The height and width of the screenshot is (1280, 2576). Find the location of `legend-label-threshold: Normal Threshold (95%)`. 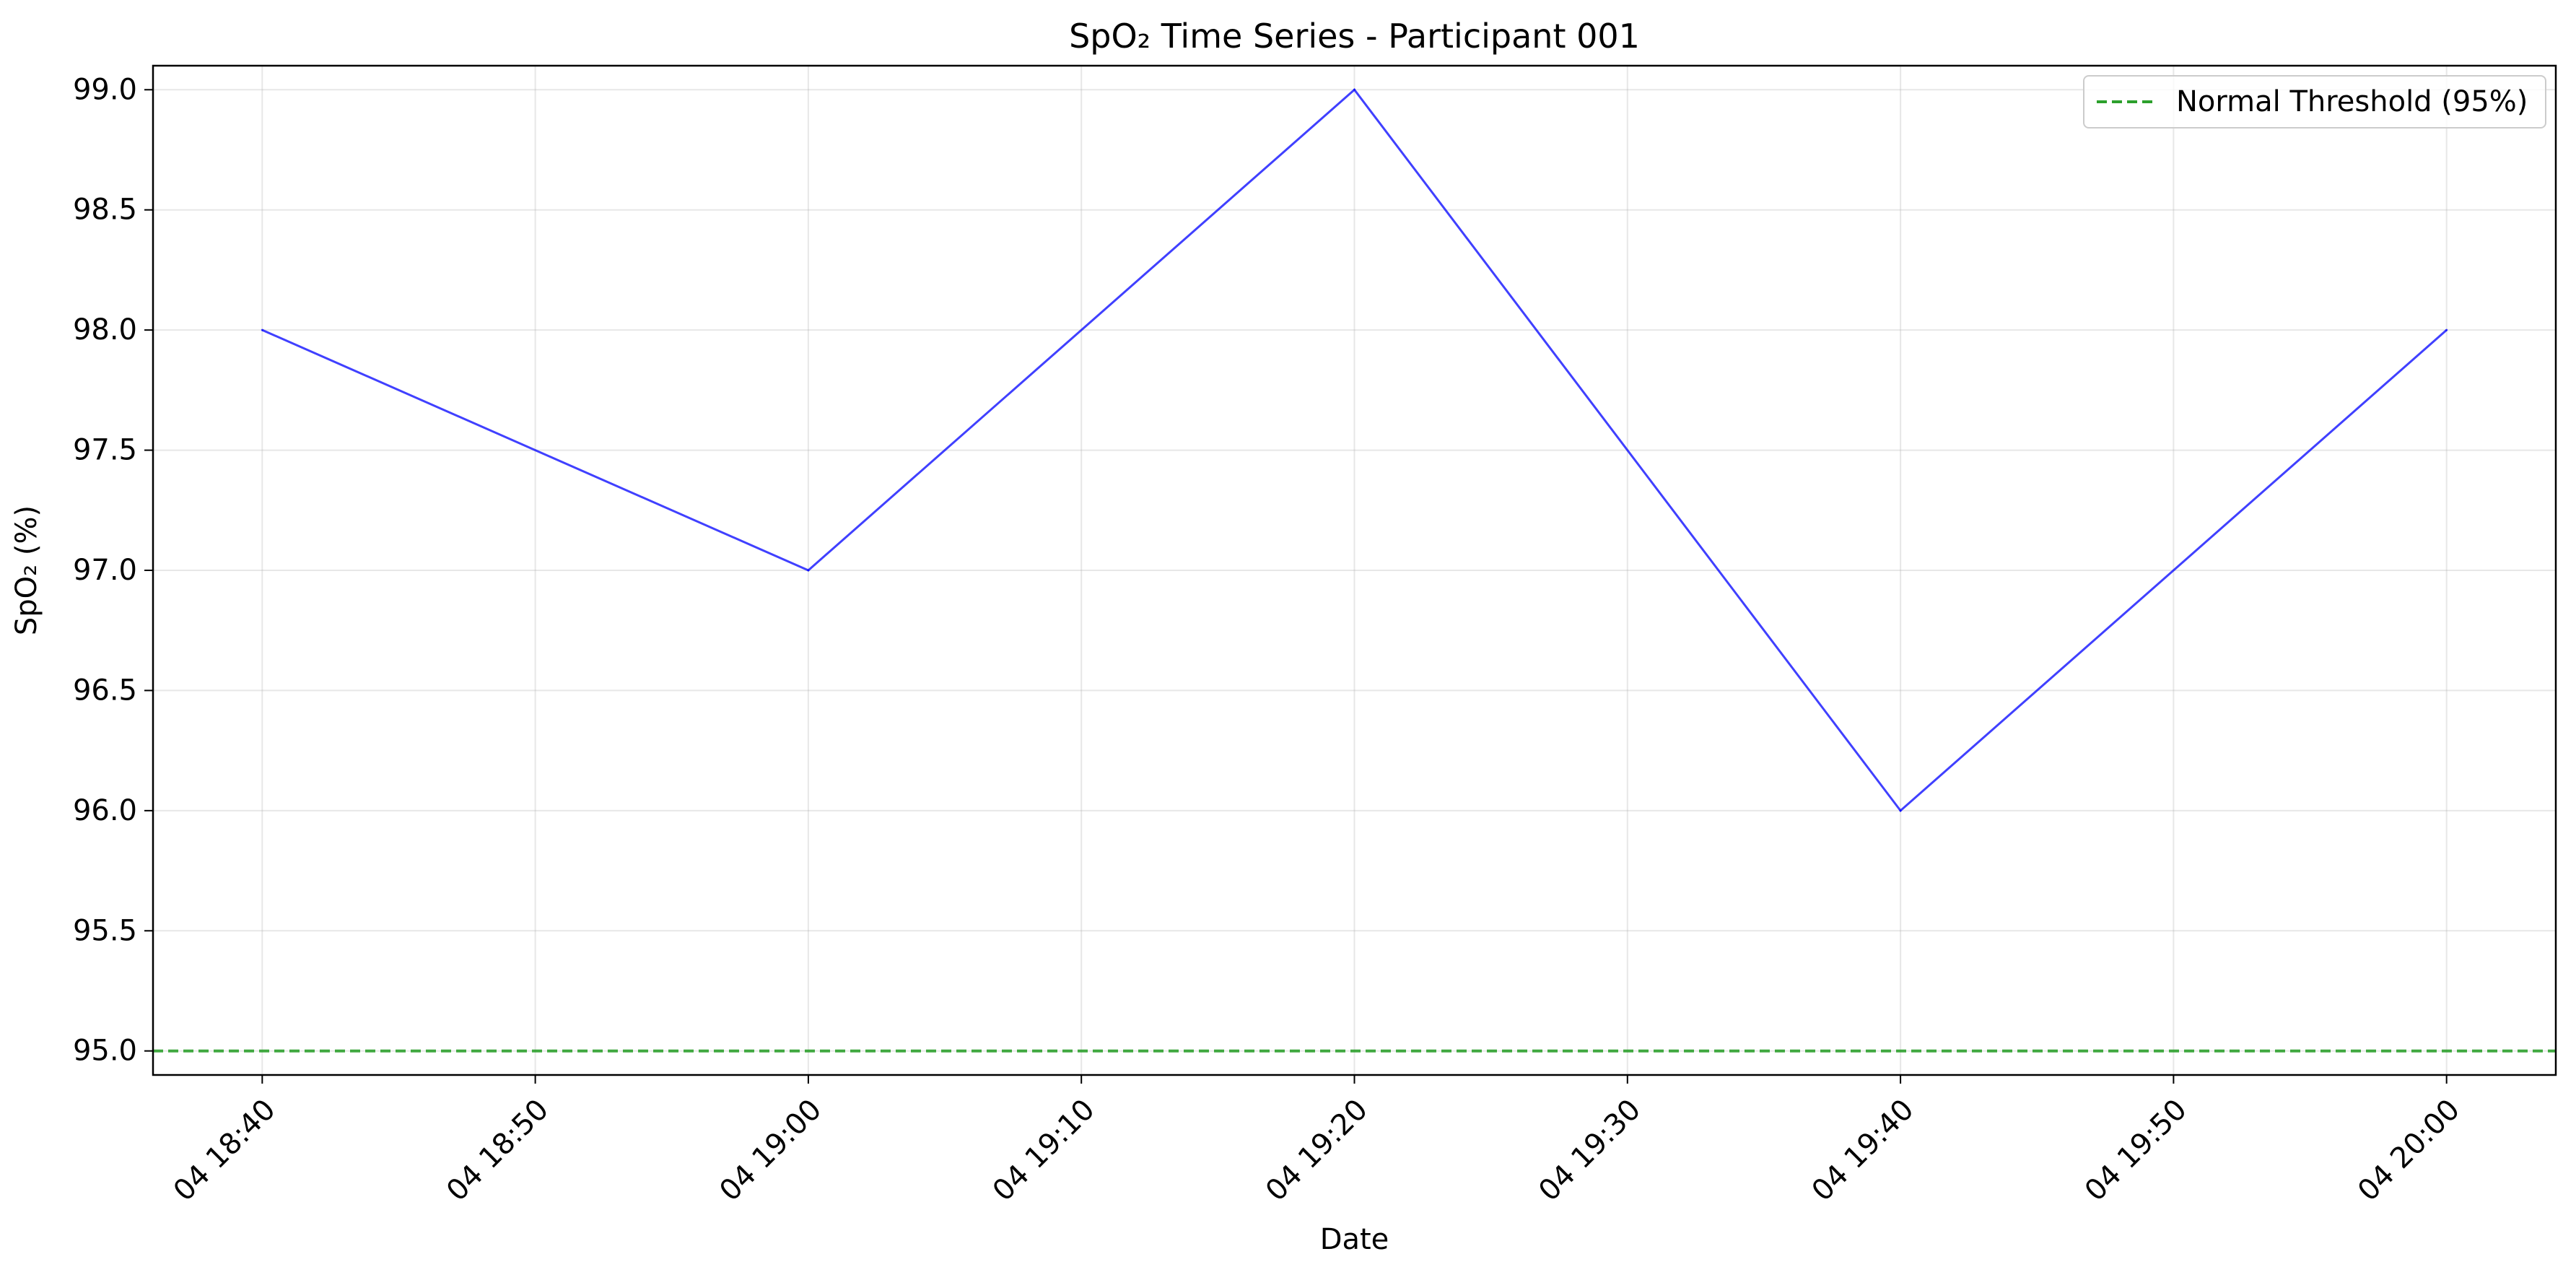

legend-label-threshold: Normal Threshold (95%) is located at coordinates (2352, 101).